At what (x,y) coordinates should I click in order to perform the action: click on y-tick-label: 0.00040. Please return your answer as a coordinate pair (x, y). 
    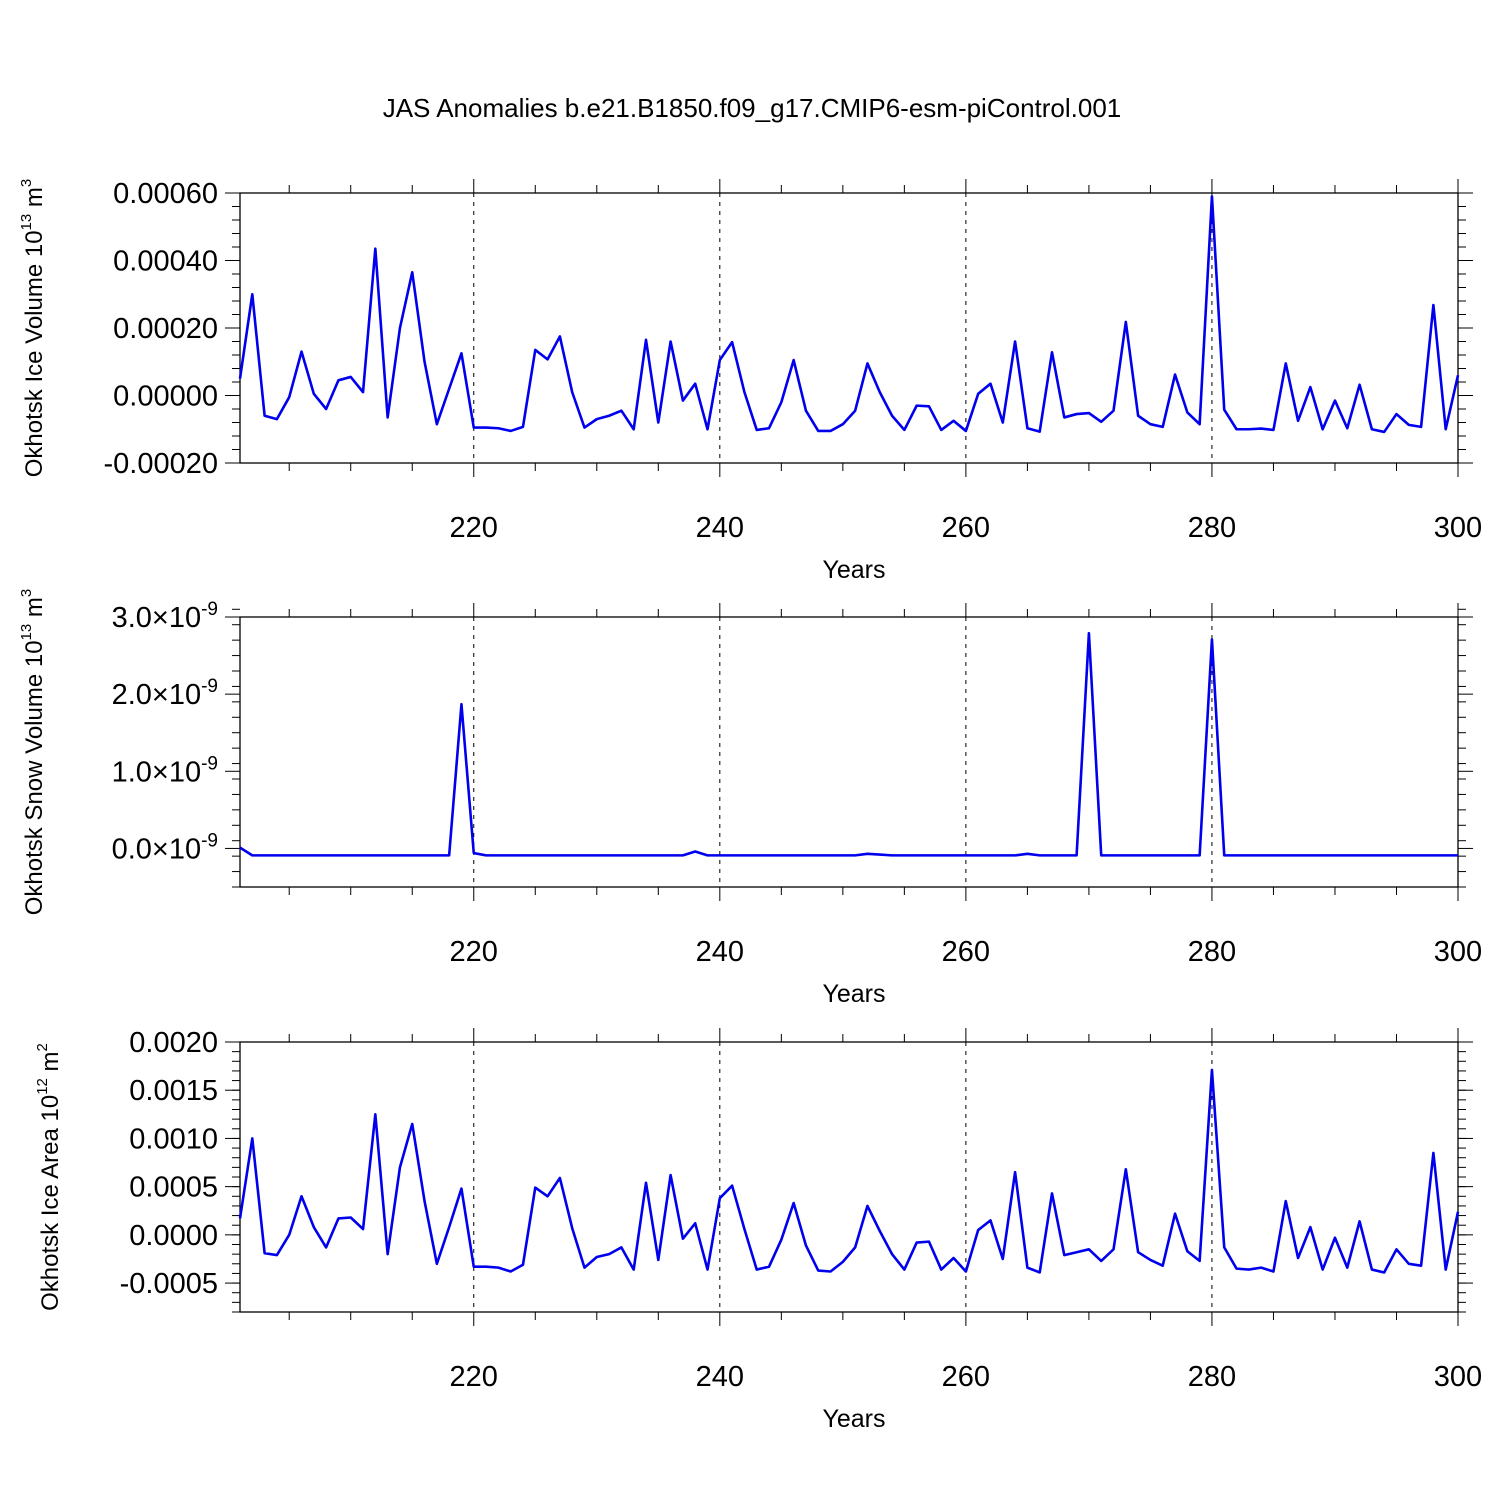
    Looking at the image, I should click on (165, 262).